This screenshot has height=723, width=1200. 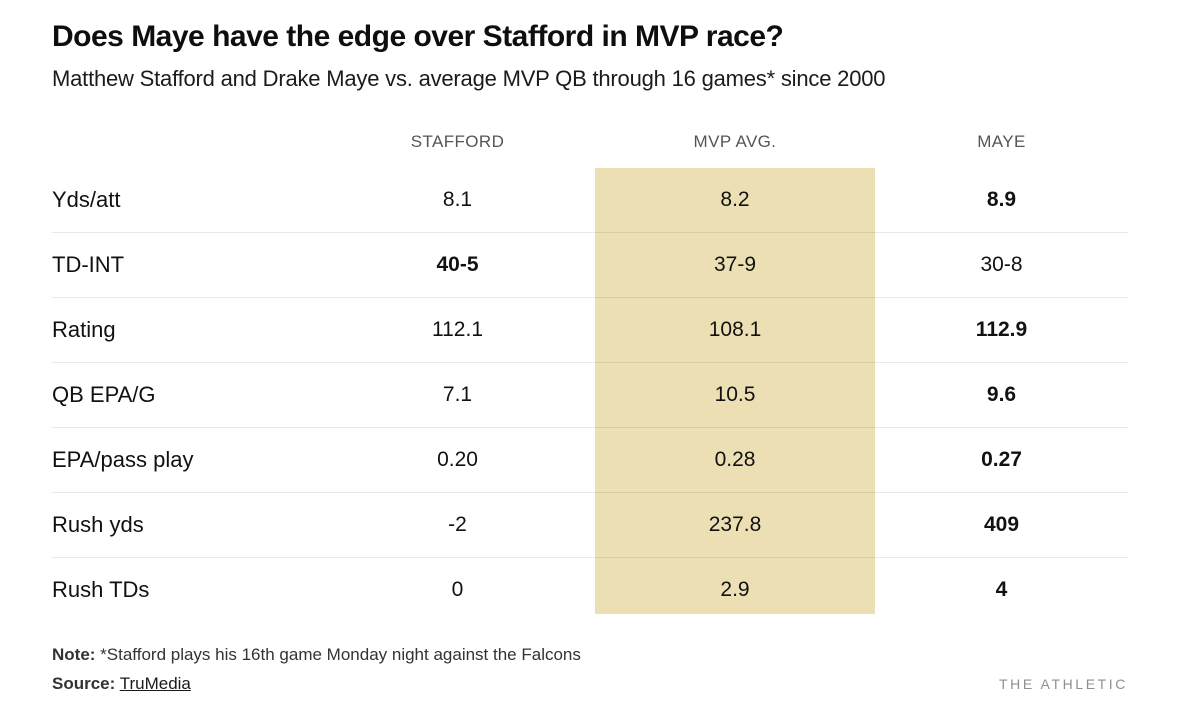 What do you see at coordinates (1001, 141) in the screenshot?
I see `header-maye: MAYE` at bounding box center [1001, 141].